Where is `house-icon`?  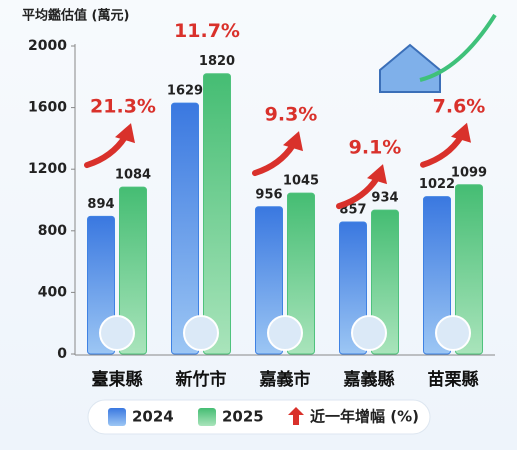
house-icon is located at coordinates (410, 68).